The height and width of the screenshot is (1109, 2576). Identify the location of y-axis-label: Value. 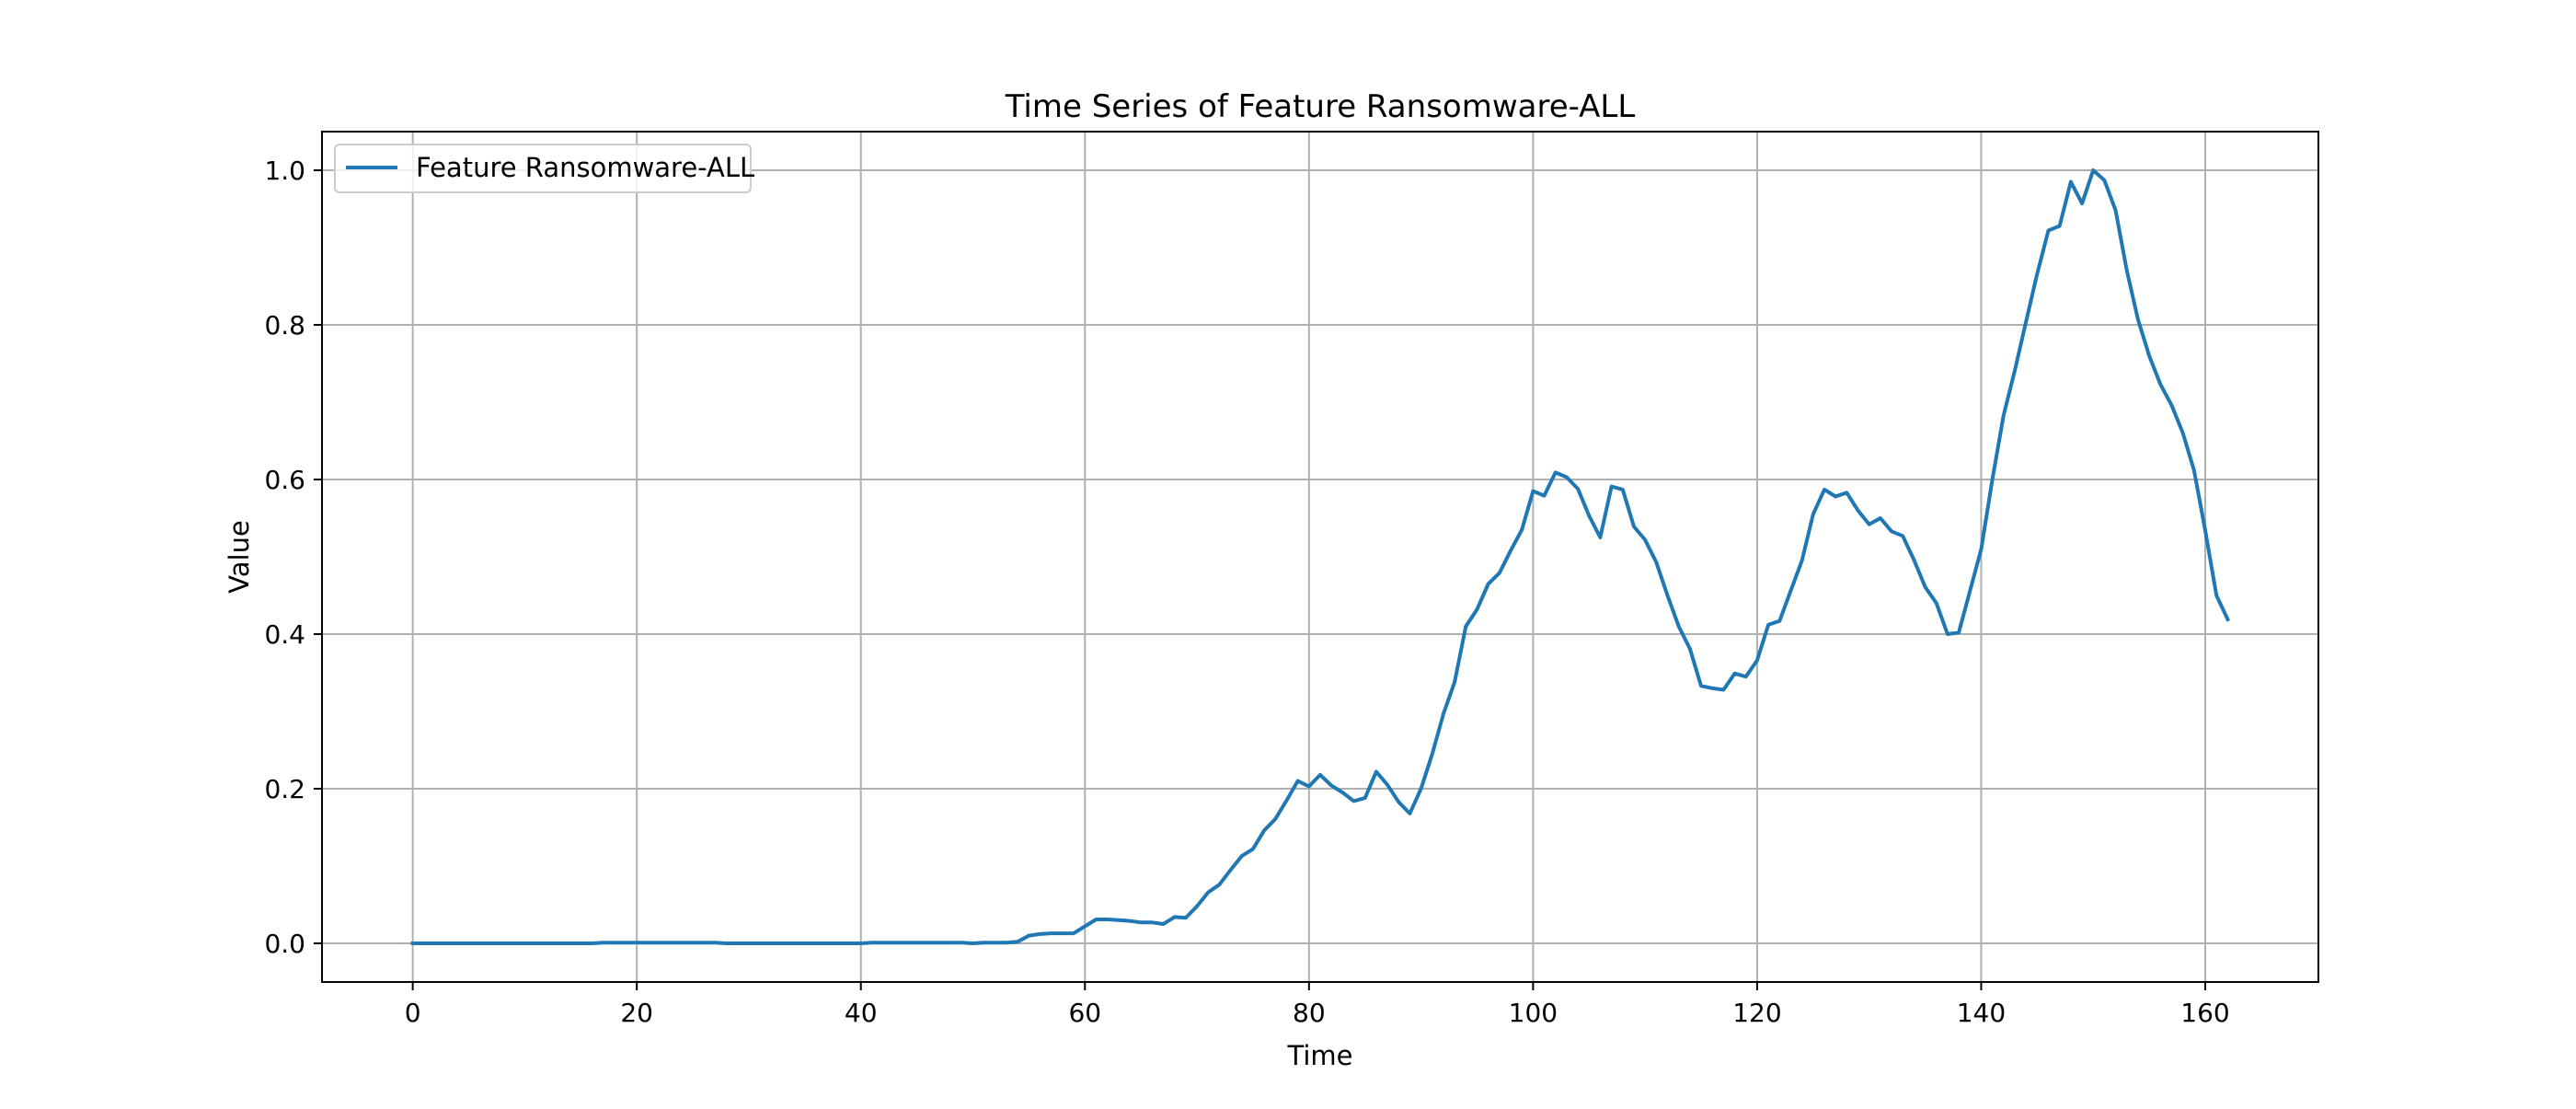
(240, 557).